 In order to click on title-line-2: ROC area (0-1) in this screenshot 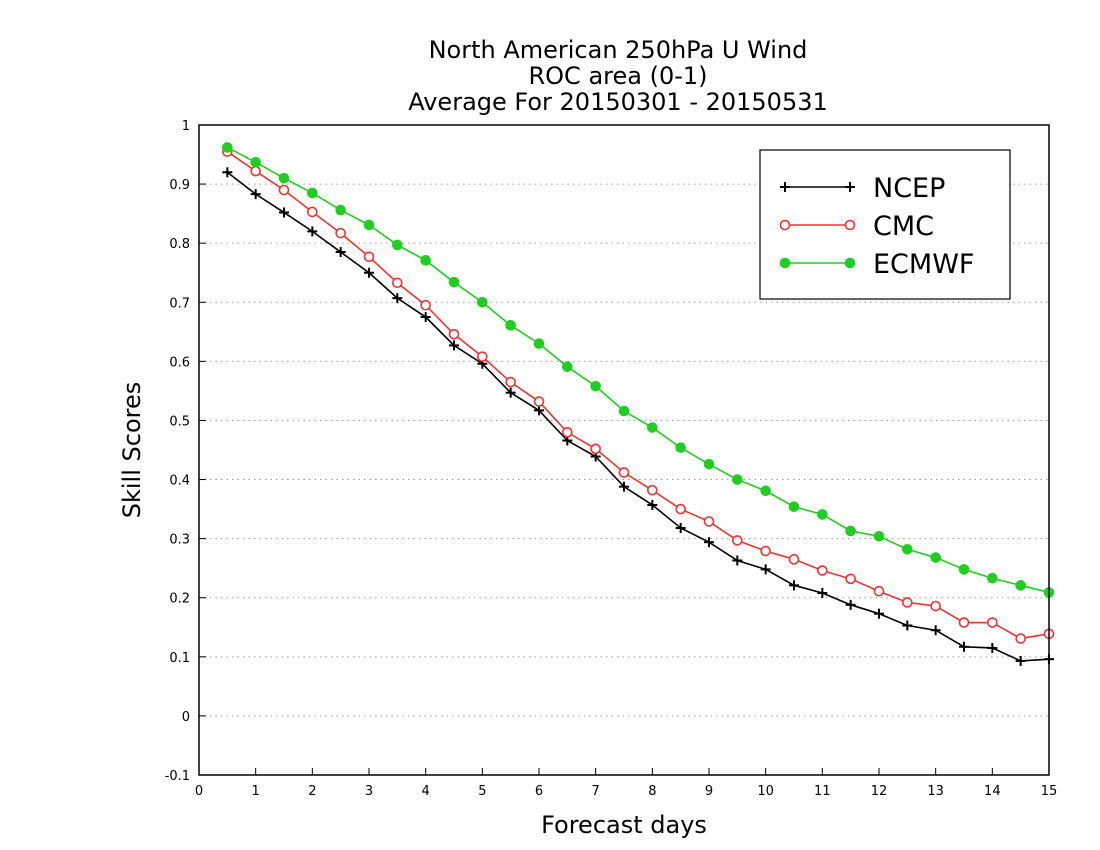, I will do `click(617, 76)`.